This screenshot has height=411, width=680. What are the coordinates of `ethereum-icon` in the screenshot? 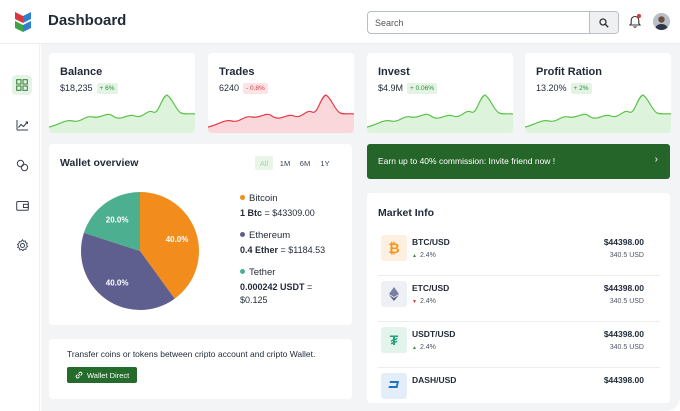 It's located at (394, 294).